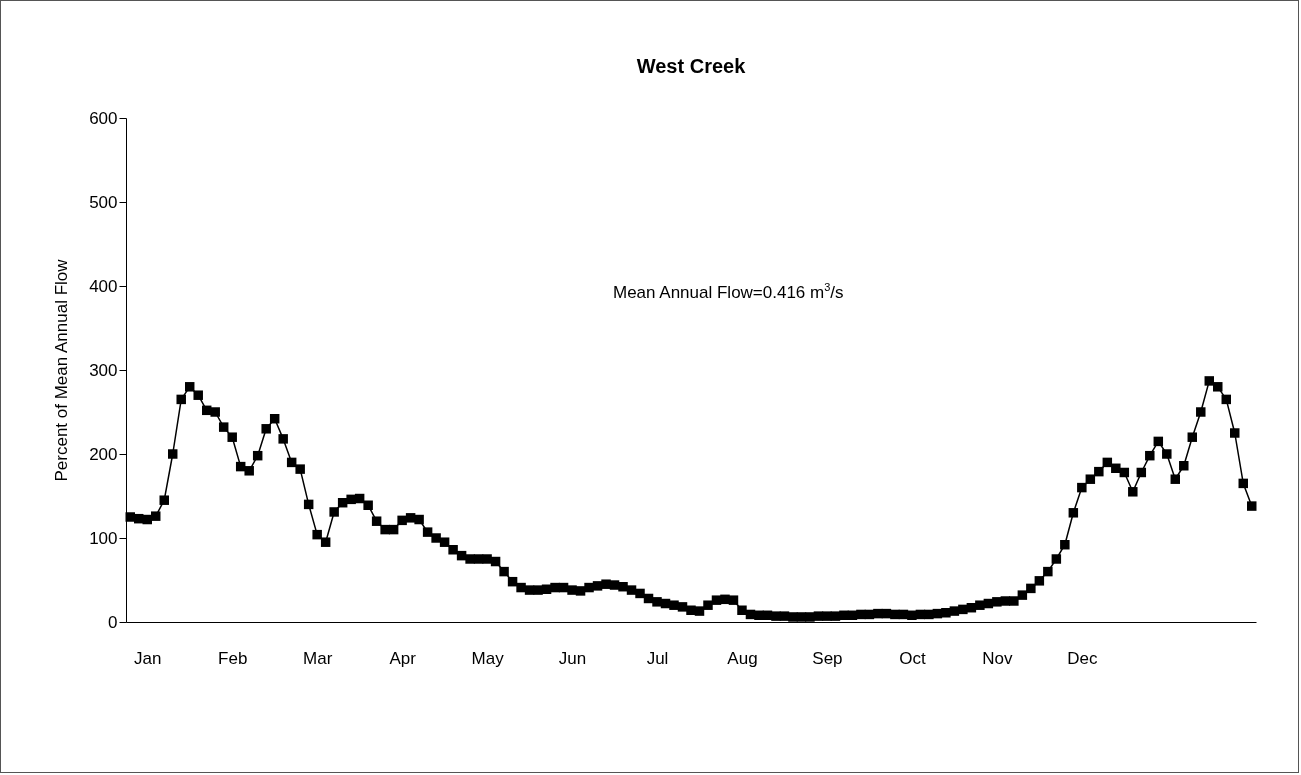  I want to click on y-tick-label: 400, so click(103, 286).